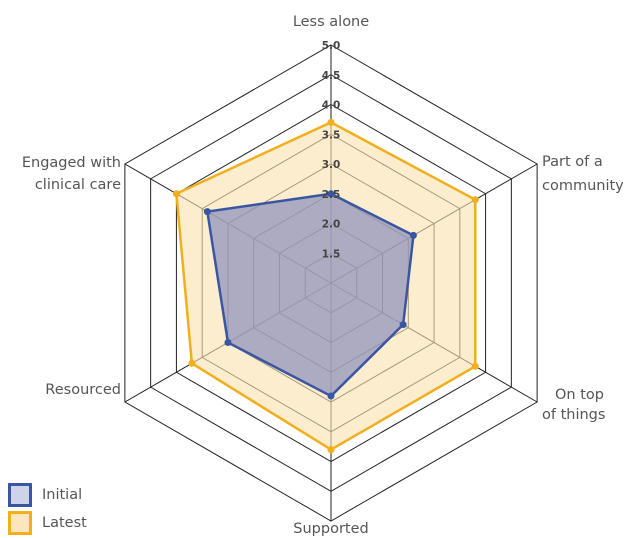 This screenshot has width=630, height=538. What do you see at coordinates (20, 495) in the screenshot?
I see `legend-swatch-initial` at bounding box center [20, 495].